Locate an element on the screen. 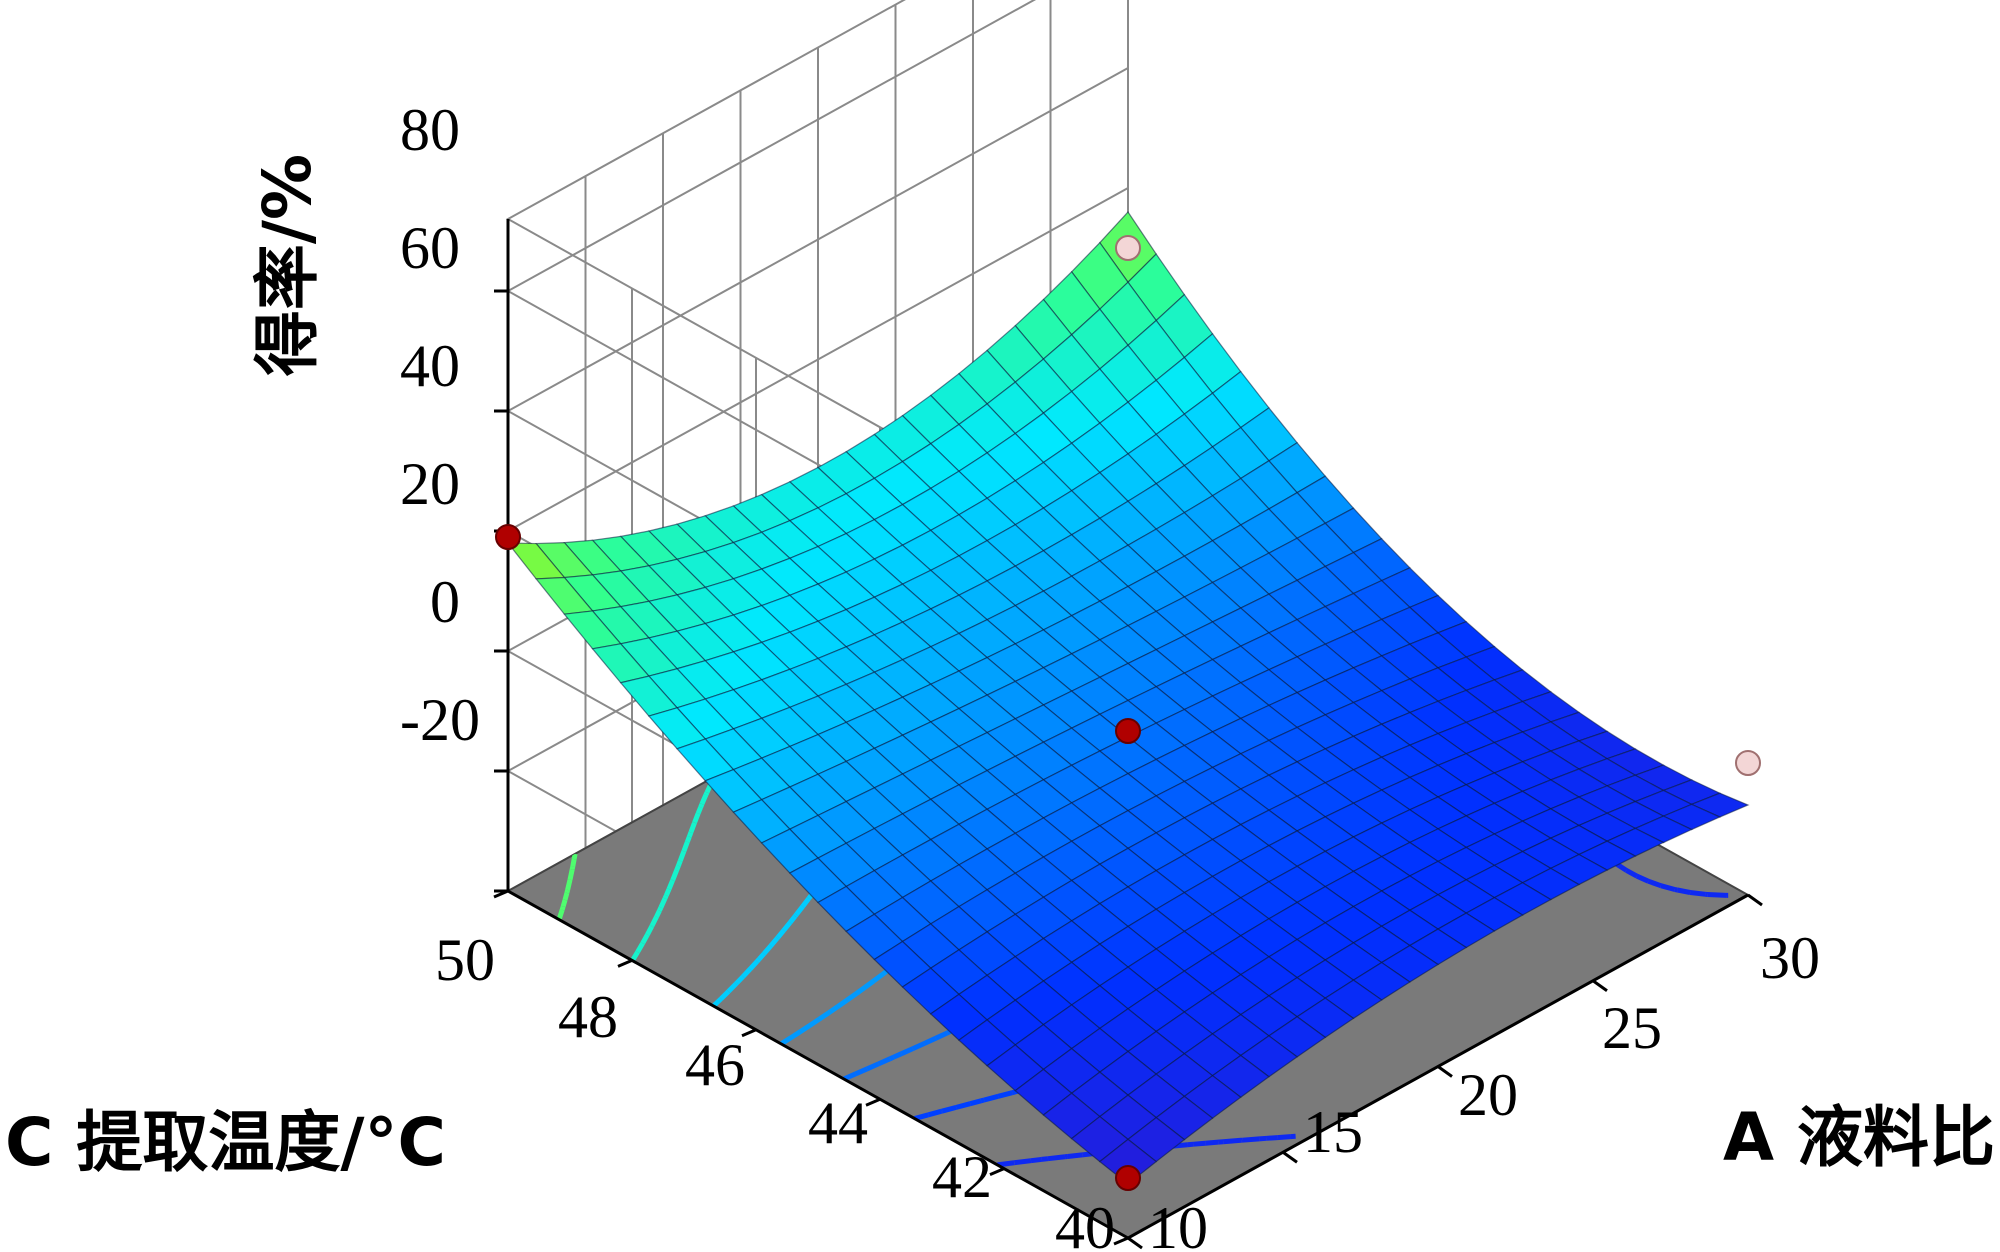 The image size is (2000, 1252). z-tick-label: 80 is located at coordinates (430, 130).